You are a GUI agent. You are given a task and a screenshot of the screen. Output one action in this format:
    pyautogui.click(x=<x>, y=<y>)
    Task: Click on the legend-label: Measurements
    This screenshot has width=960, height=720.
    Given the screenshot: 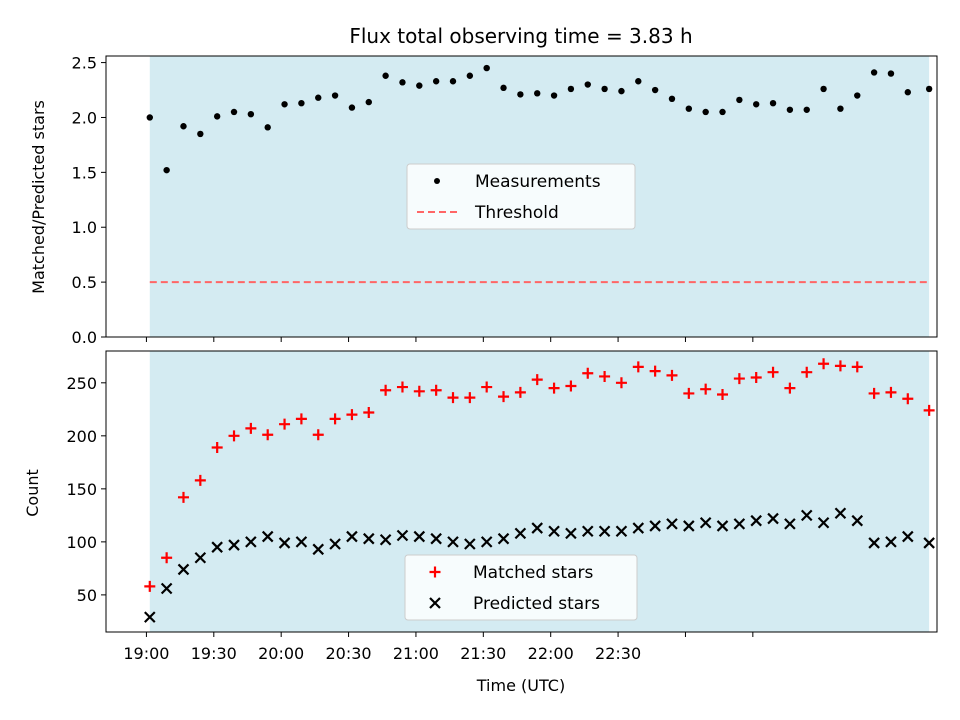 What is the action you would take?
    pyautogui.click(x=538, y=182)
    